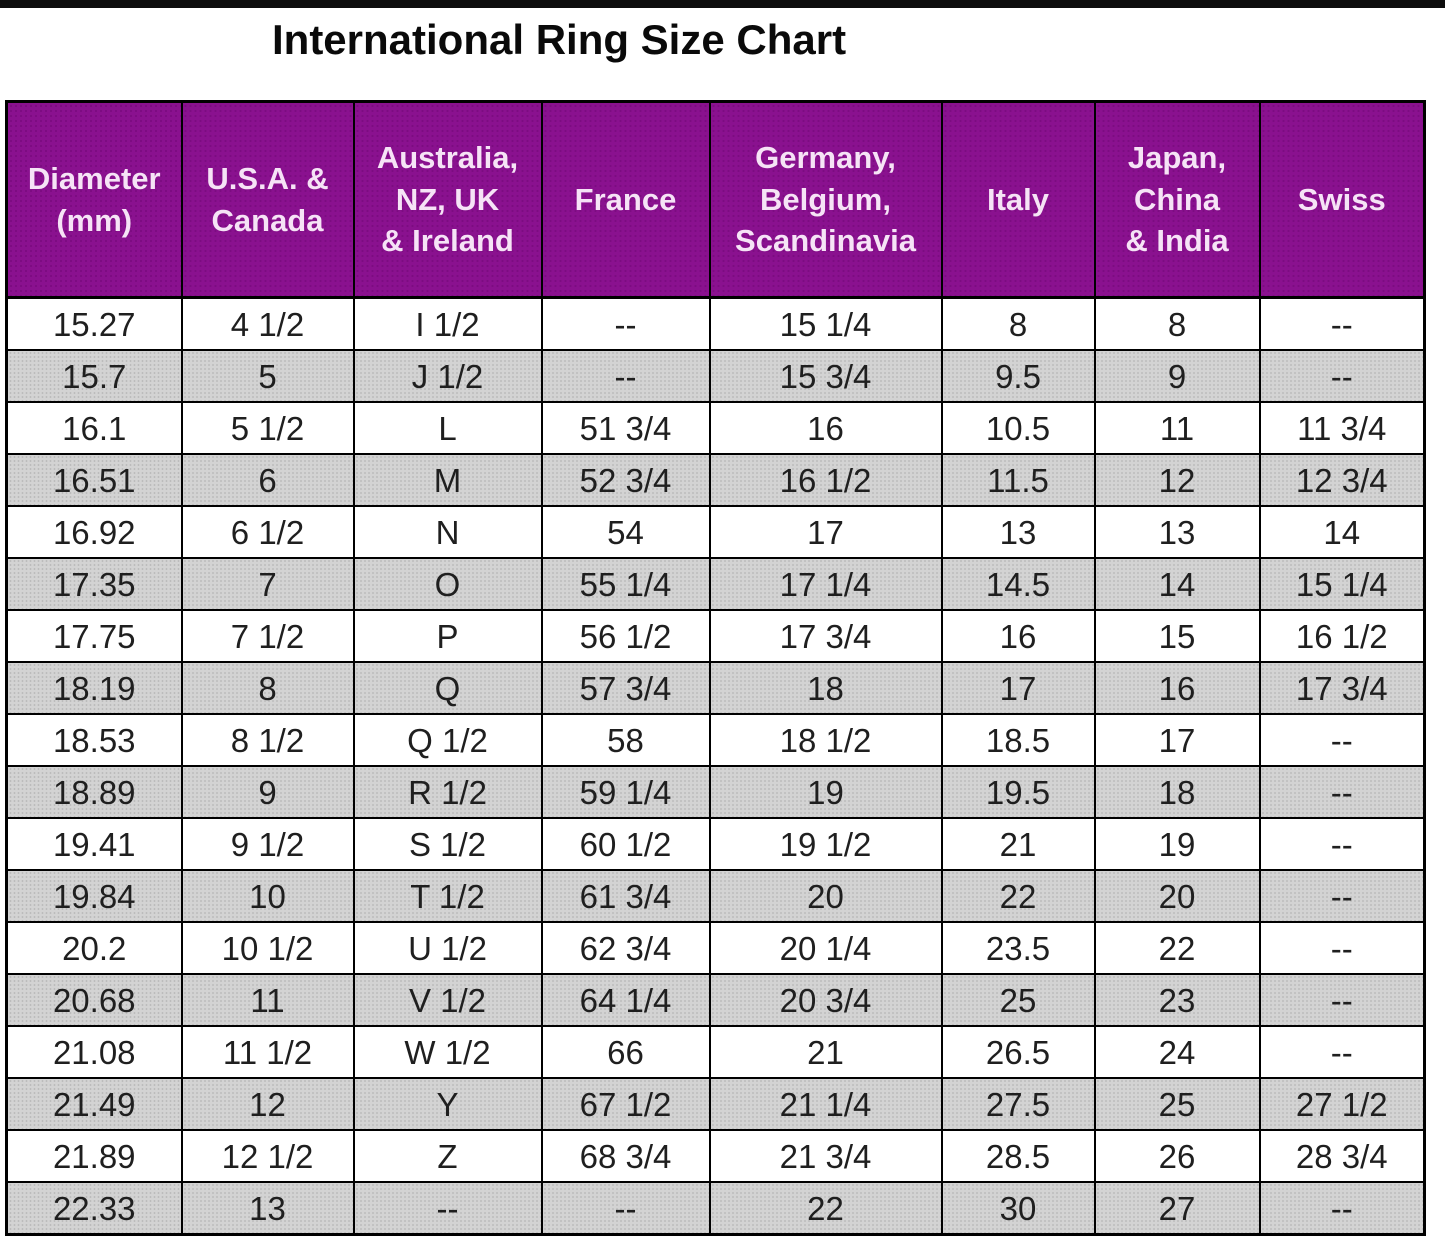 The width and height of the screenshot is (1445, 1243). I want to click on cell: 18.89, so click(94, 792).